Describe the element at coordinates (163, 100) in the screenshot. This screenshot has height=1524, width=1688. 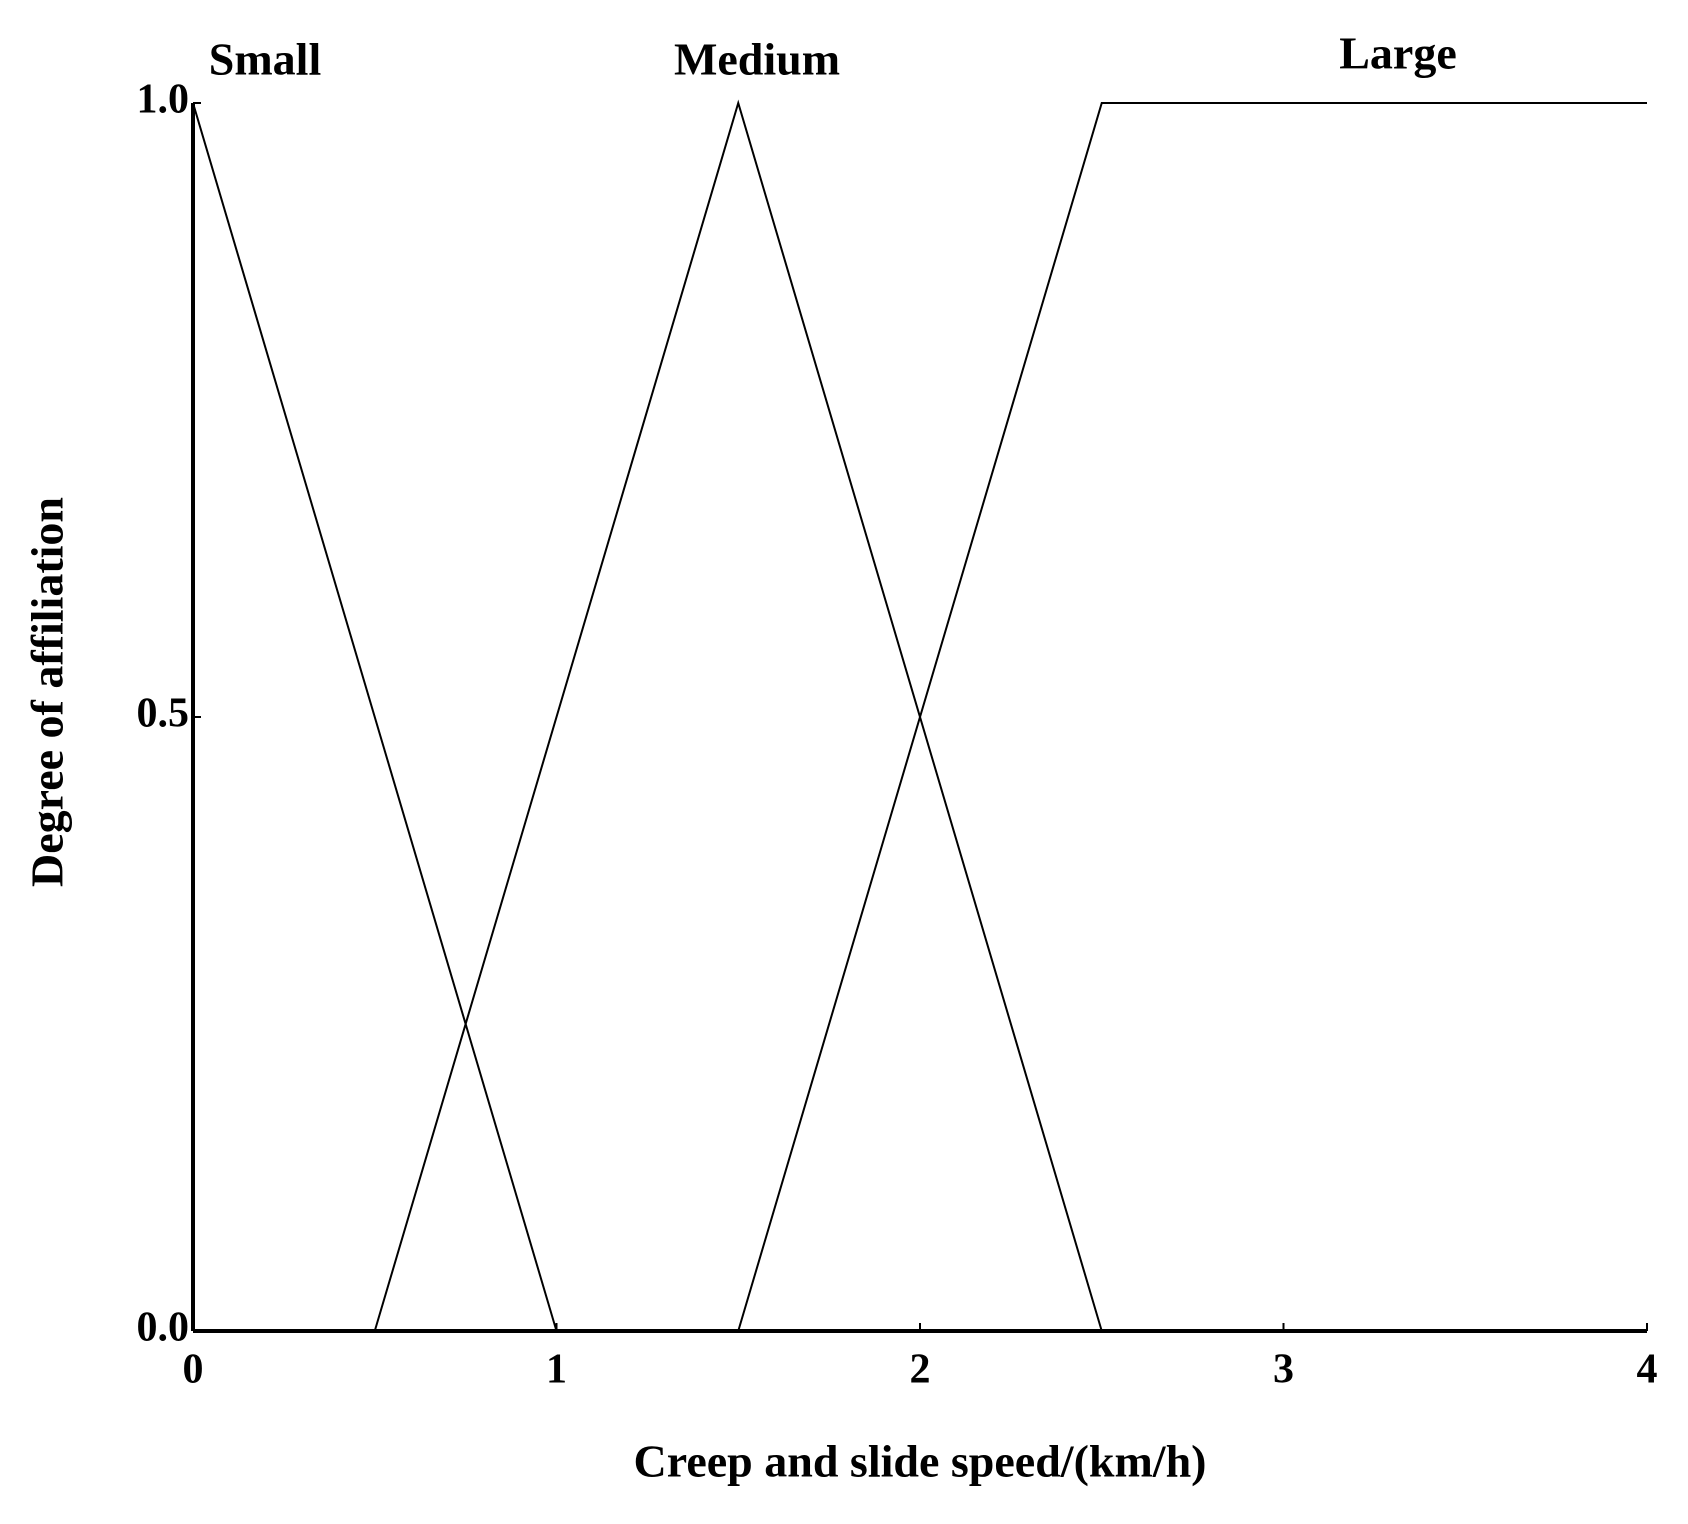
I see `y-tick-label: 1.0` at that location.